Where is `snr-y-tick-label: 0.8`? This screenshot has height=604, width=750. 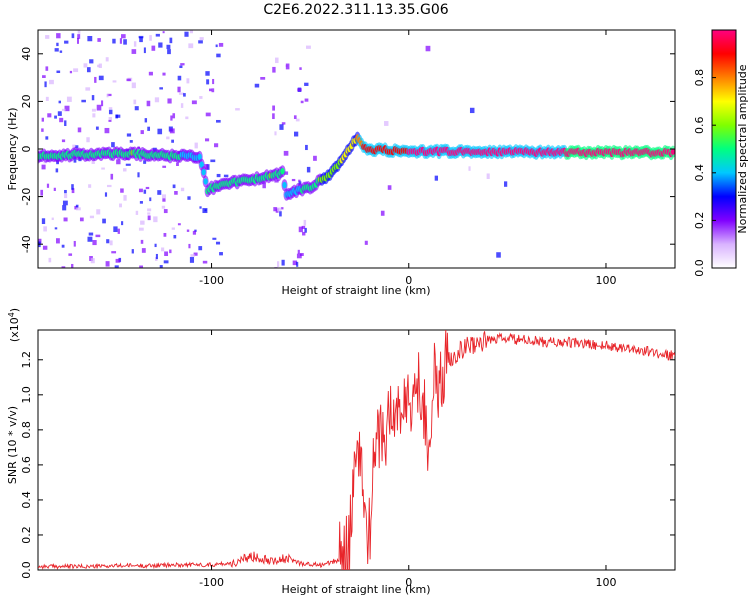
snr-y-tick-label: 0.8 is located at coordinates (26, 430).